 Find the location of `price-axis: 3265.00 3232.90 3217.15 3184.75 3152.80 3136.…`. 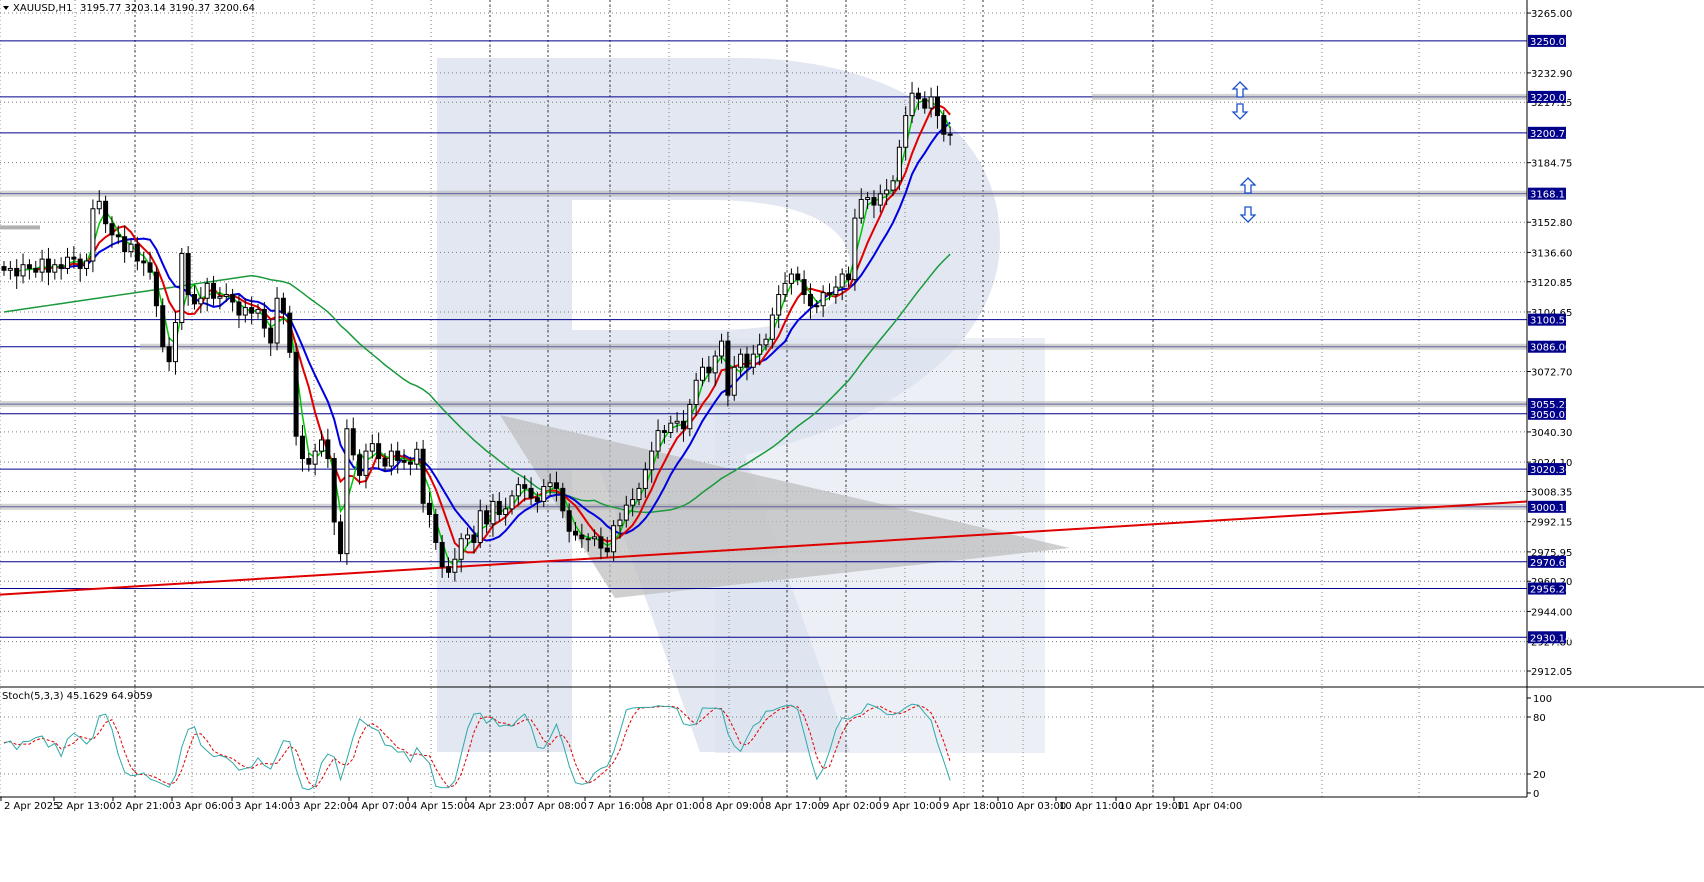

price-axis: 3265.00 3232.90 3217.15 3184.75 3152.80 3136.… is located at coordinates (1549, 404).